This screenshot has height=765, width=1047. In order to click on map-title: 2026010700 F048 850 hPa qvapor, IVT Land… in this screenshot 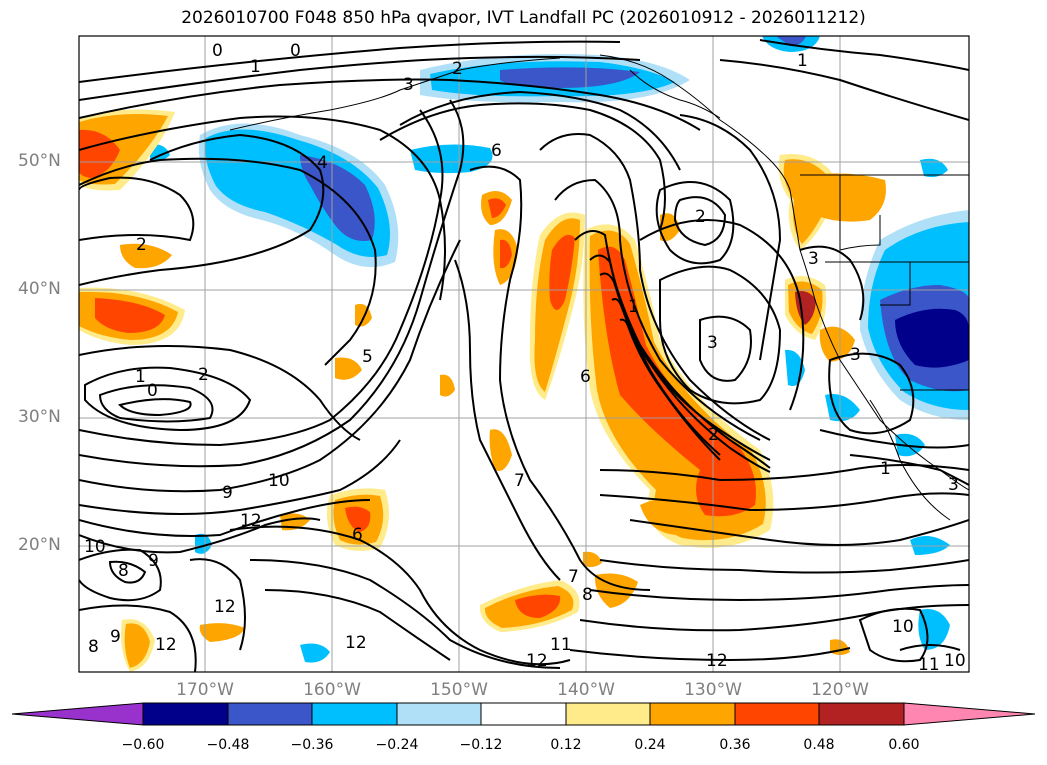, I will do `click(523, 18)`.